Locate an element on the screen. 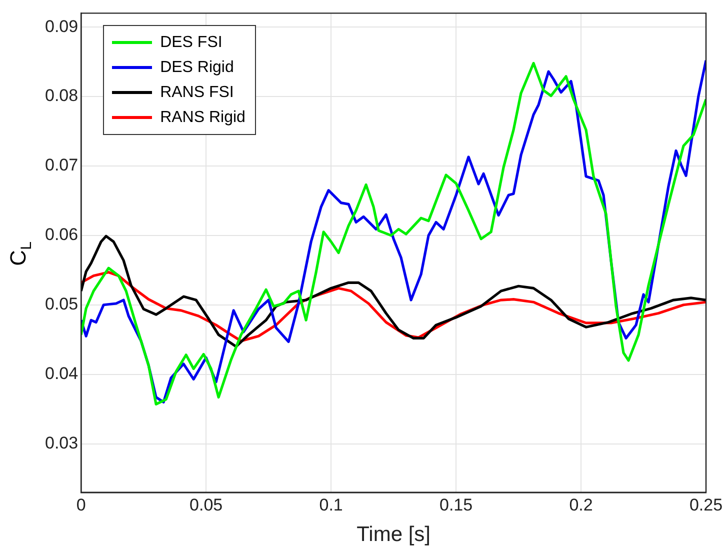 The width and height of the screenshot is (728, 556). x-tick-label: 0 is located at coordinates (81, 504).